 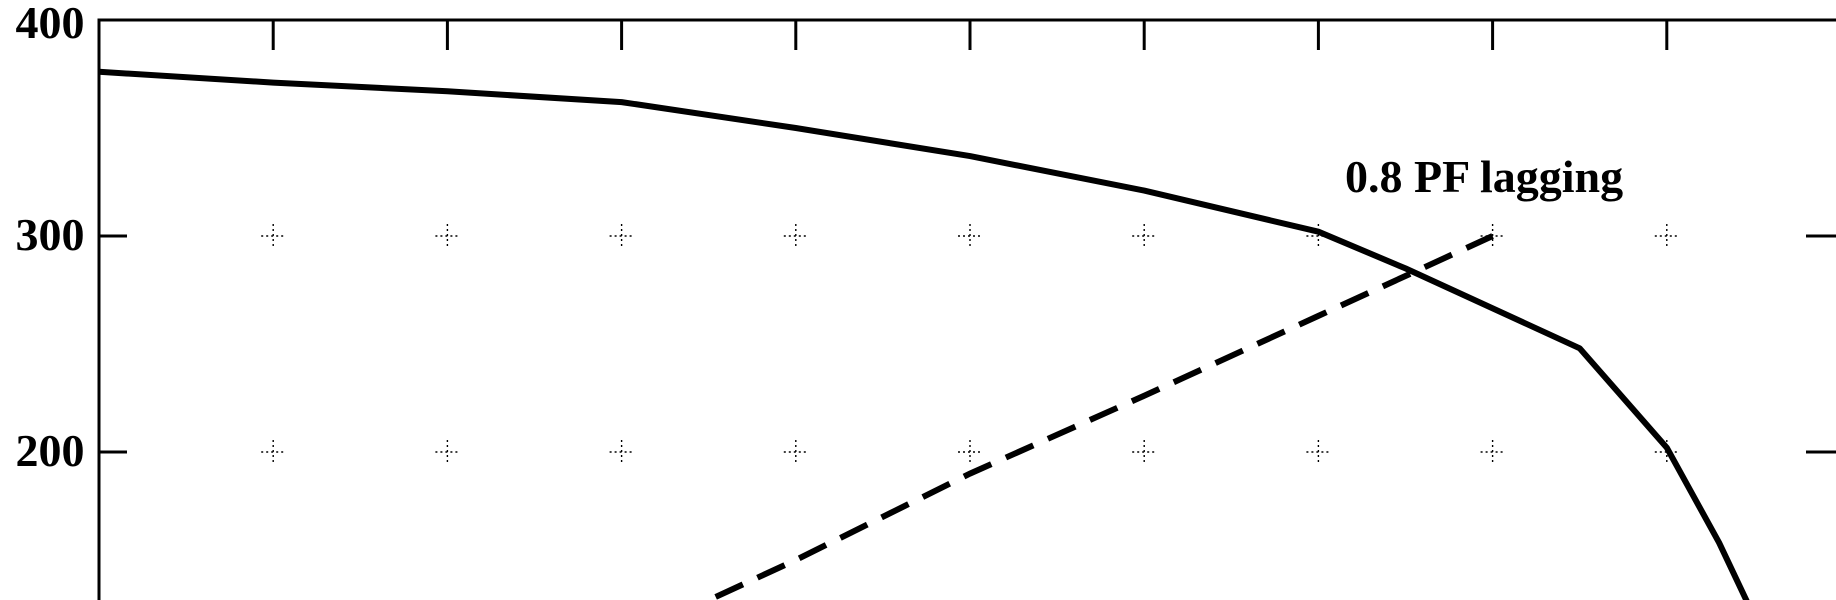 I want to click on y-tick-label-200: 200, so click(x=50, y=450).